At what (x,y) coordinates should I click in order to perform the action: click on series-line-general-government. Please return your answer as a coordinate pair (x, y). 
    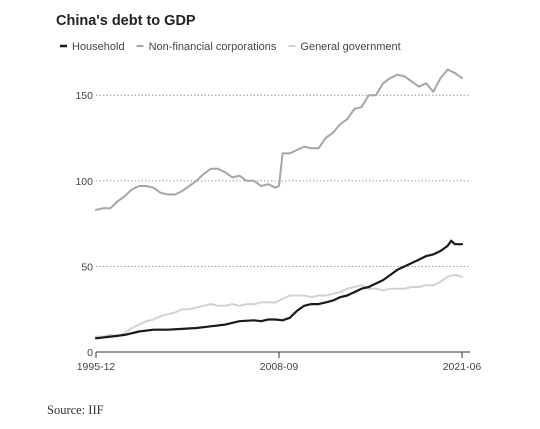
    Looking at the image, I should click on (279, 306).